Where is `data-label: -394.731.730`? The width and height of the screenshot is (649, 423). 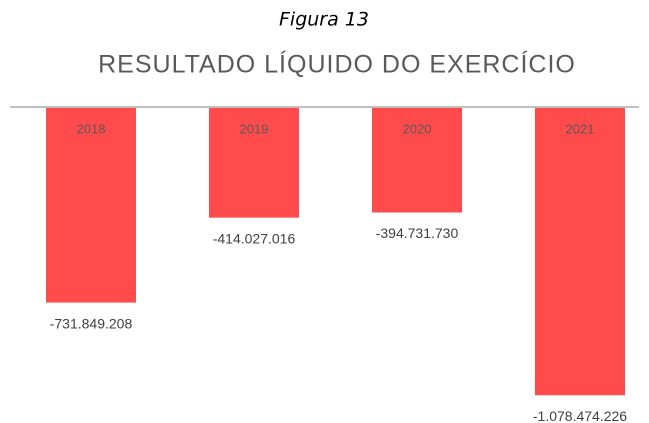 data-label: -394.731.730 is located at coordinates (417, 233).